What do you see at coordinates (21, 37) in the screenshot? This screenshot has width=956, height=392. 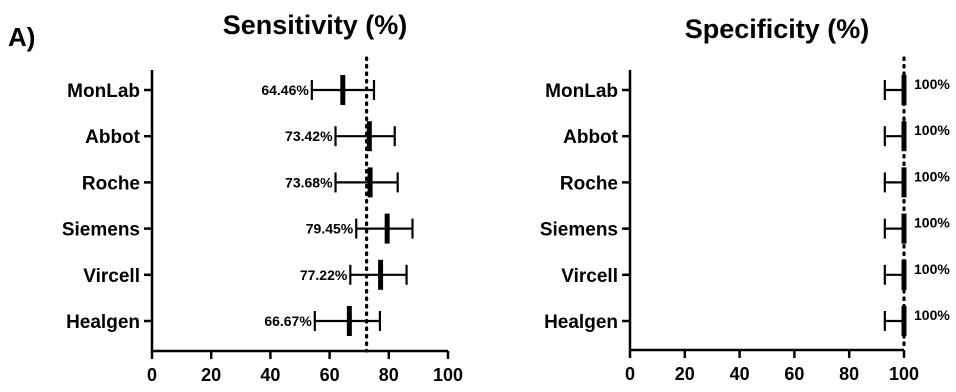 I see `panel-label: A)` at bounding box center [21, 37].